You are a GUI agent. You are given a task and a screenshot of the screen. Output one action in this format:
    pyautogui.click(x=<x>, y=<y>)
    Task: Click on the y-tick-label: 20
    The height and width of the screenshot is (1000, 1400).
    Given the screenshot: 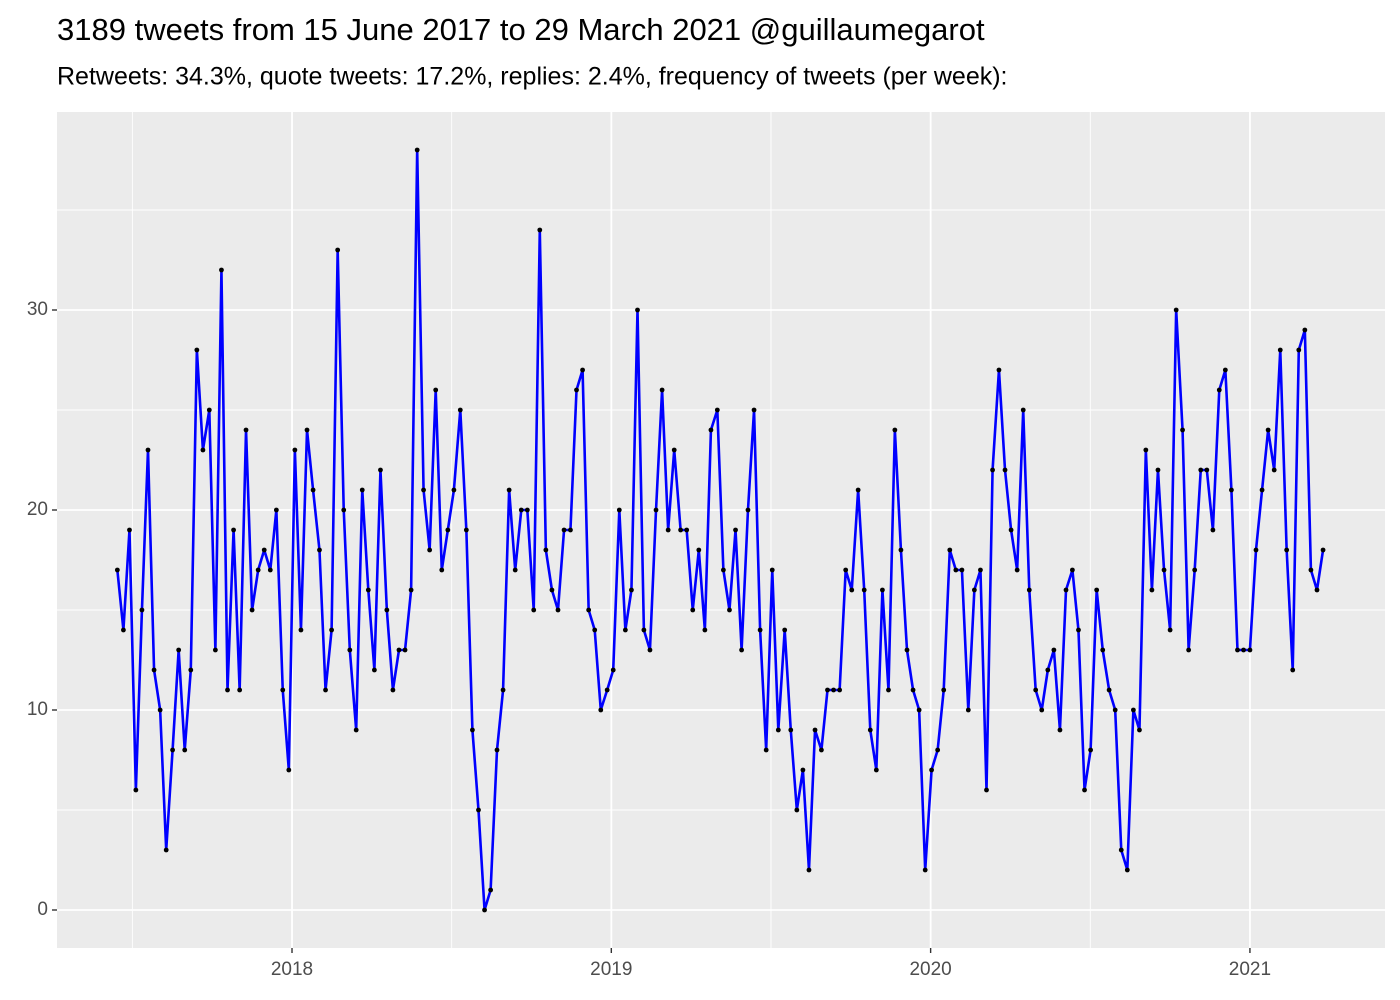 What is the action you would take?
    pyautogui.click(x=37, y=509)
    